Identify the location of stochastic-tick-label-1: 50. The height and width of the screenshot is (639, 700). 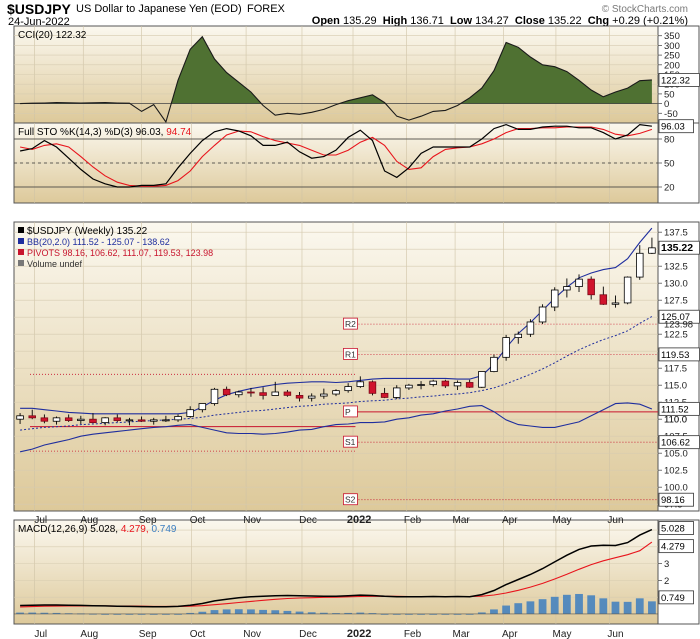
(669, 164).